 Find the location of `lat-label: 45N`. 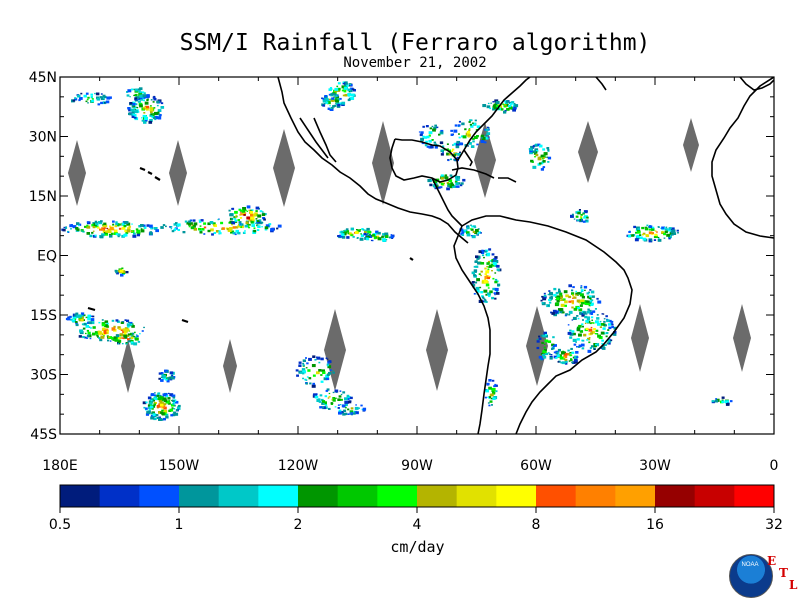

lat-label: 45N is located at coordinates (43, 78).